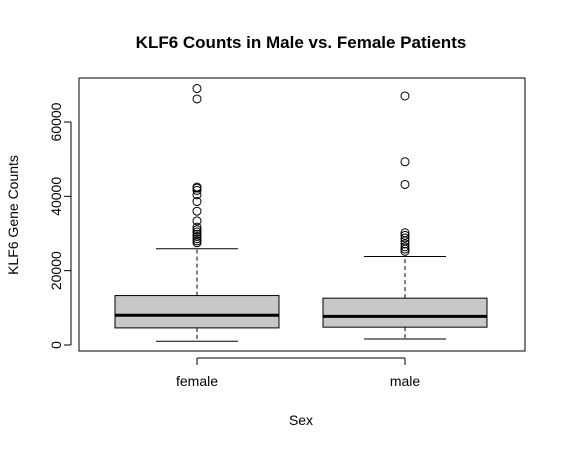 The height and width of the screenshot is (449, 565). I want to click on x-axis: female male, so click(298, 373).